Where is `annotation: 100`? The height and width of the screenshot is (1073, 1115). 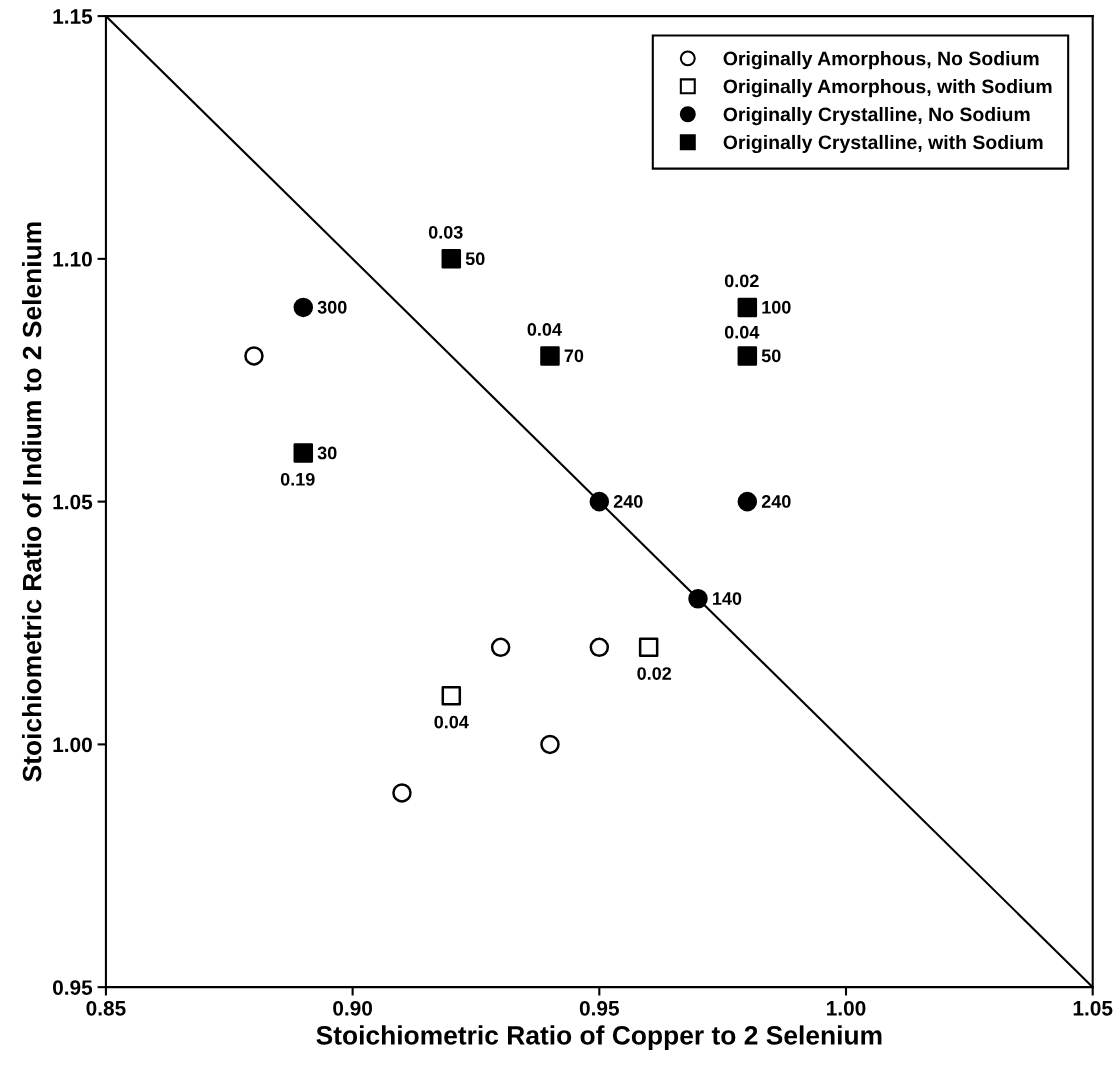
annotation: 100 is located at coordinates (776, 307).